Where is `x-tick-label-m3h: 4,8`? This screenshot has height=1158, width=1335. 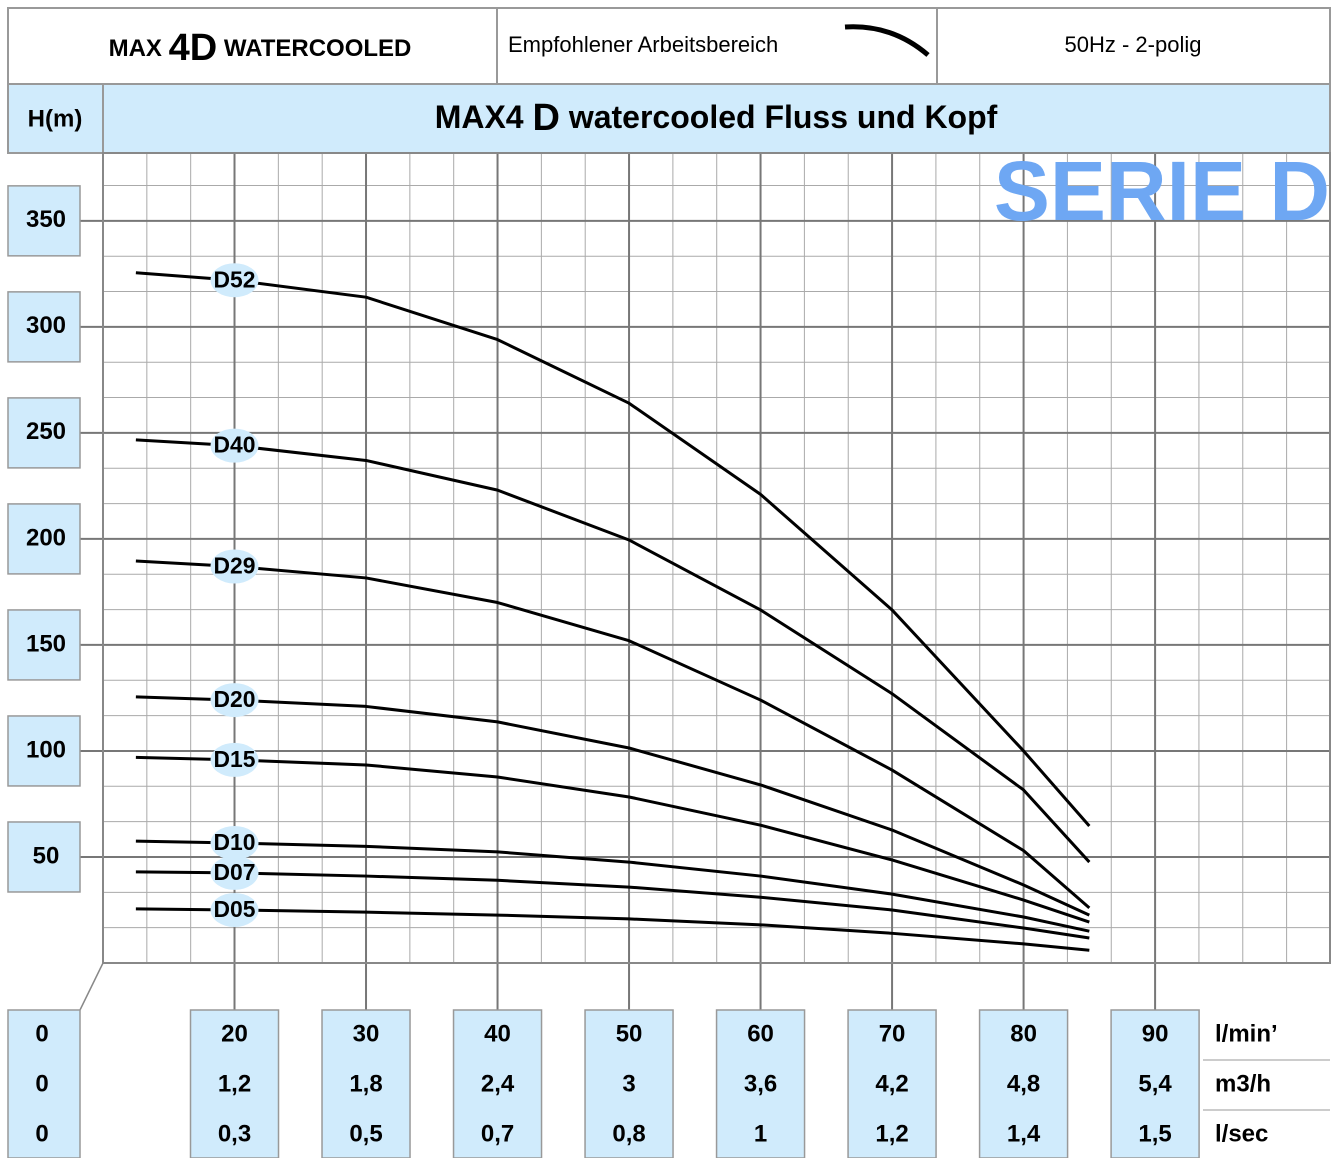
x-tick-label-m3h: 4,8 is located at coordinates (1023, 1083).